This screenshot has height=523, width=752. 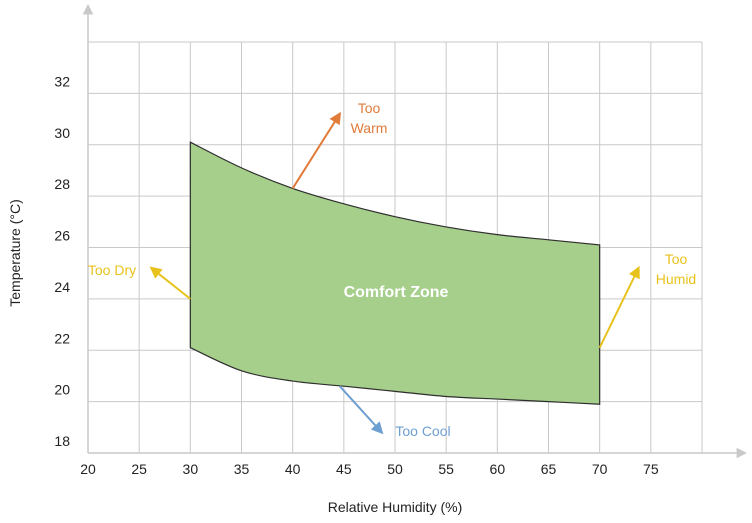 I want to click on x-tick-label: 65, so click(x=549, y=469).